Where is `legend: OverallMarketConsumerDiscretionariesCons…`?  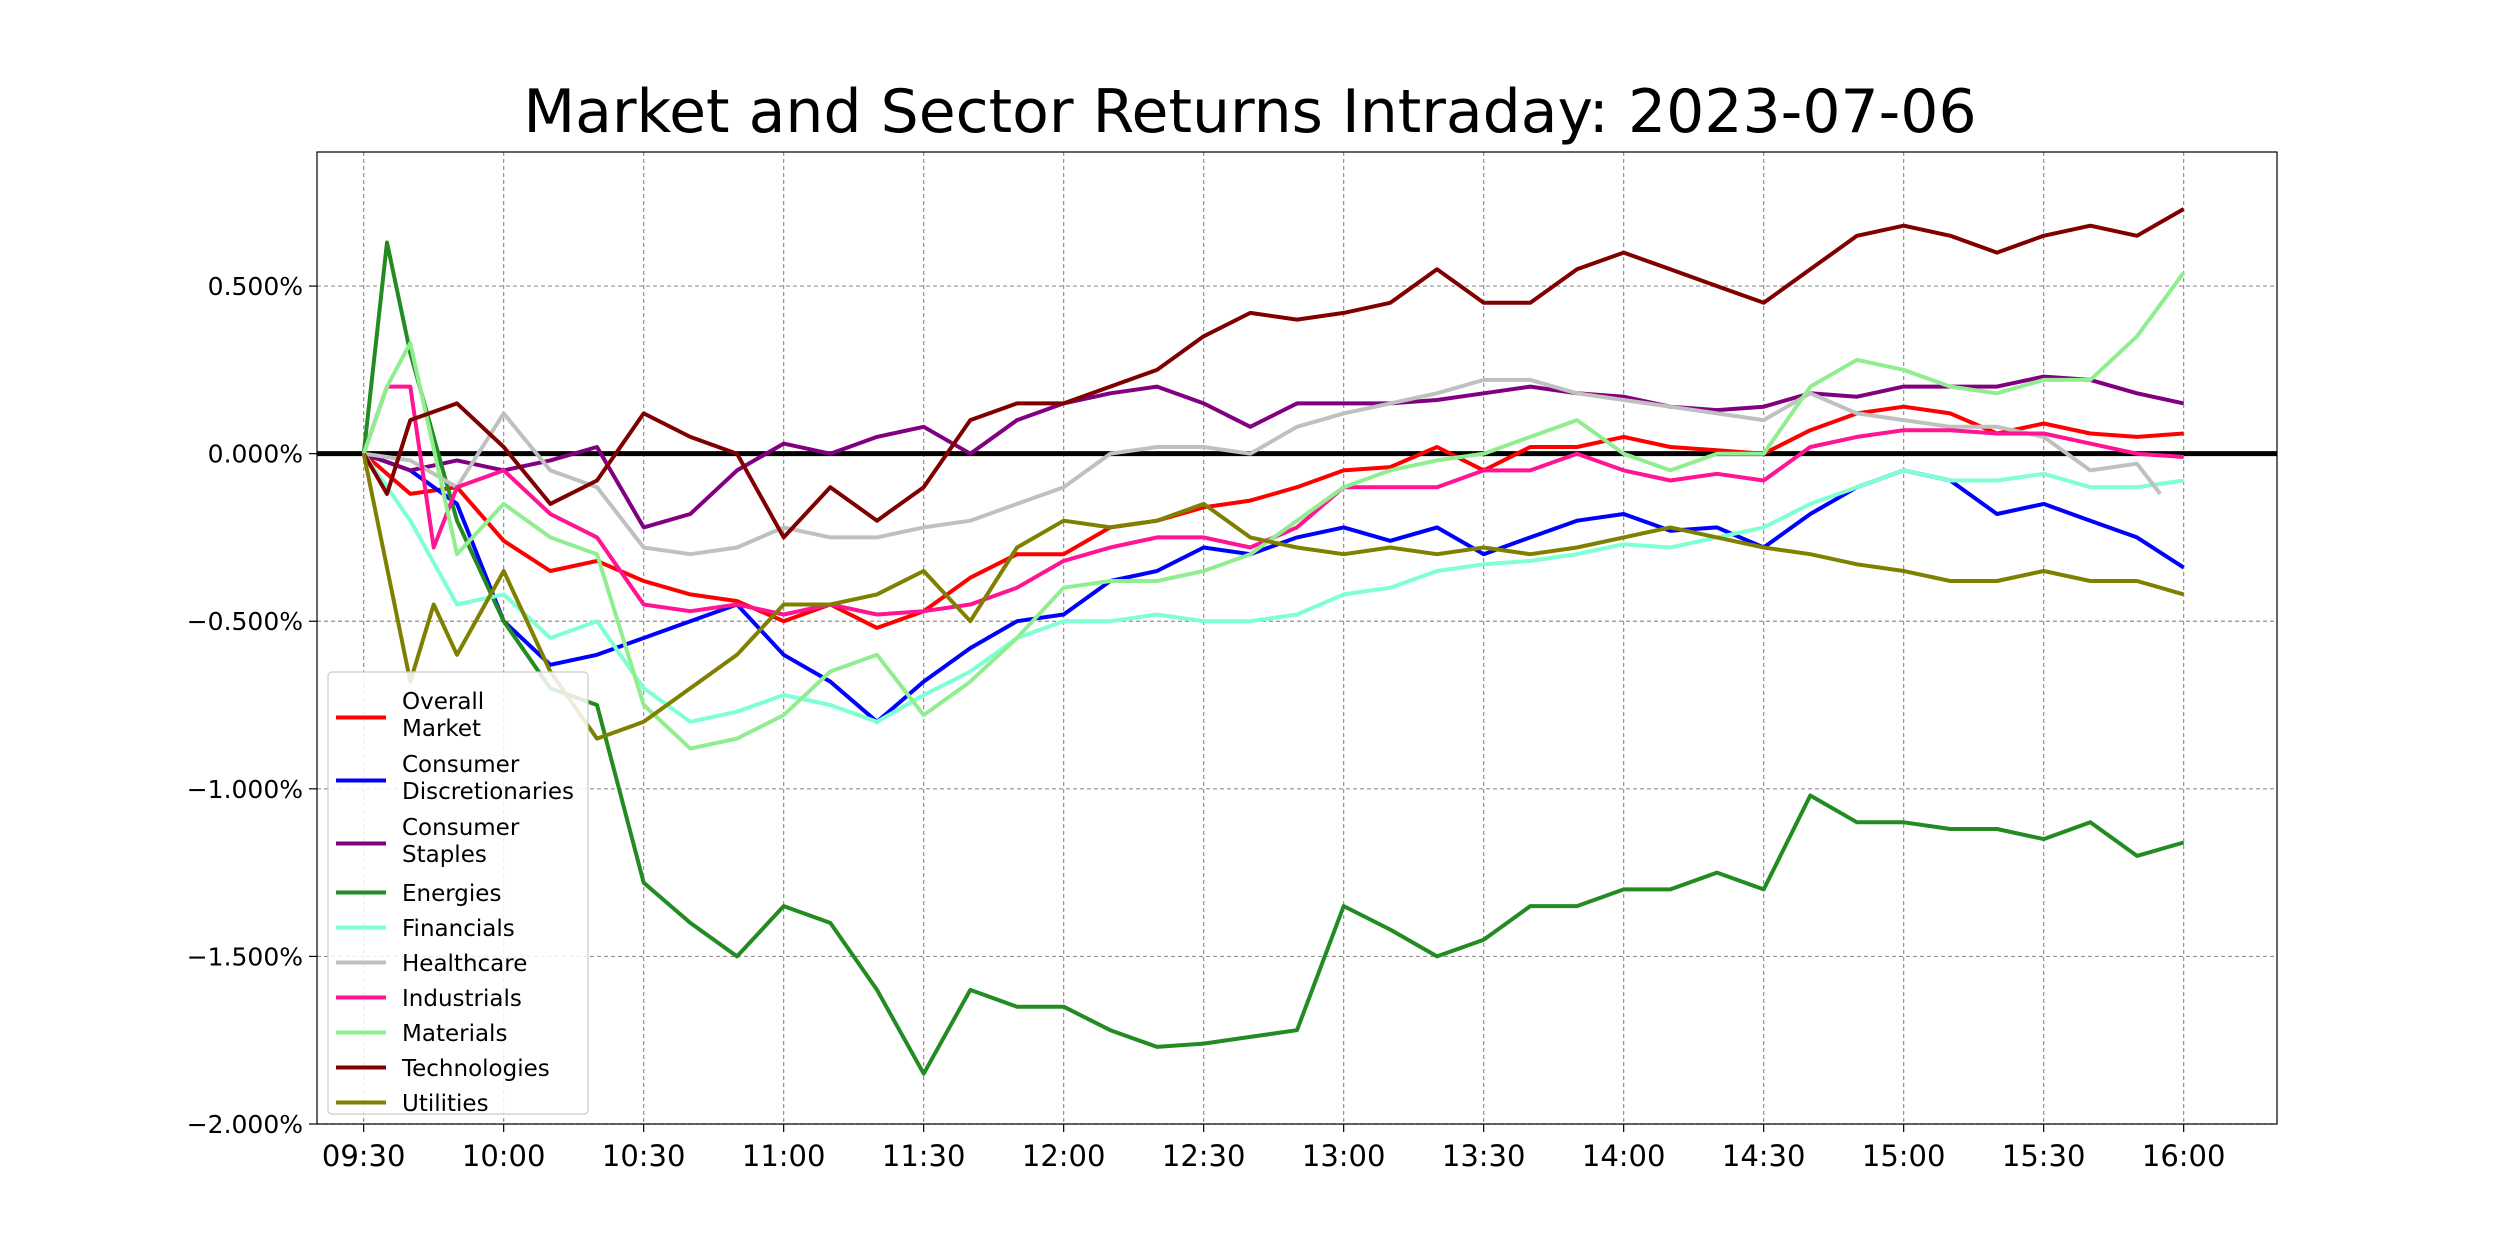
legend: OverallMarketConsumerDiscretionariesCons… is located at coordinates (458, 894).